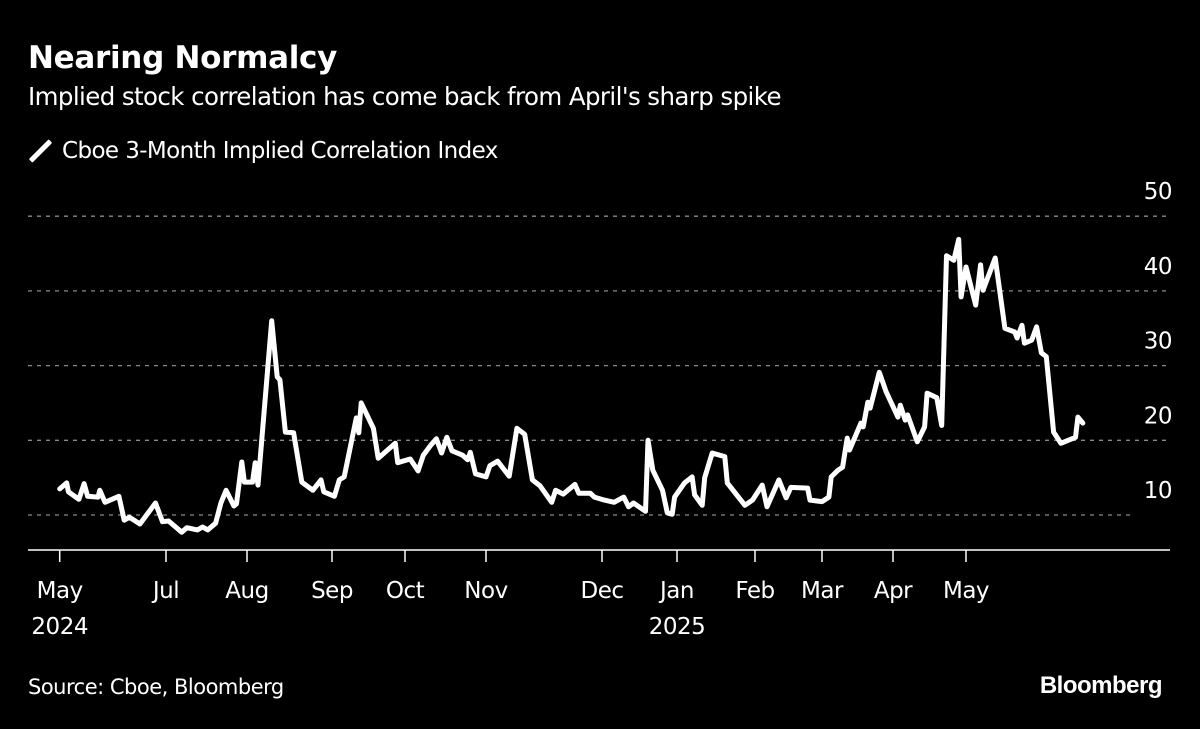 The height and width of the screenshot is (729, 1200). What do you see at coordinates (1158, 491) in the screenshot?
I see `y-tick-label: 10` at bounding box center [1158, 491].